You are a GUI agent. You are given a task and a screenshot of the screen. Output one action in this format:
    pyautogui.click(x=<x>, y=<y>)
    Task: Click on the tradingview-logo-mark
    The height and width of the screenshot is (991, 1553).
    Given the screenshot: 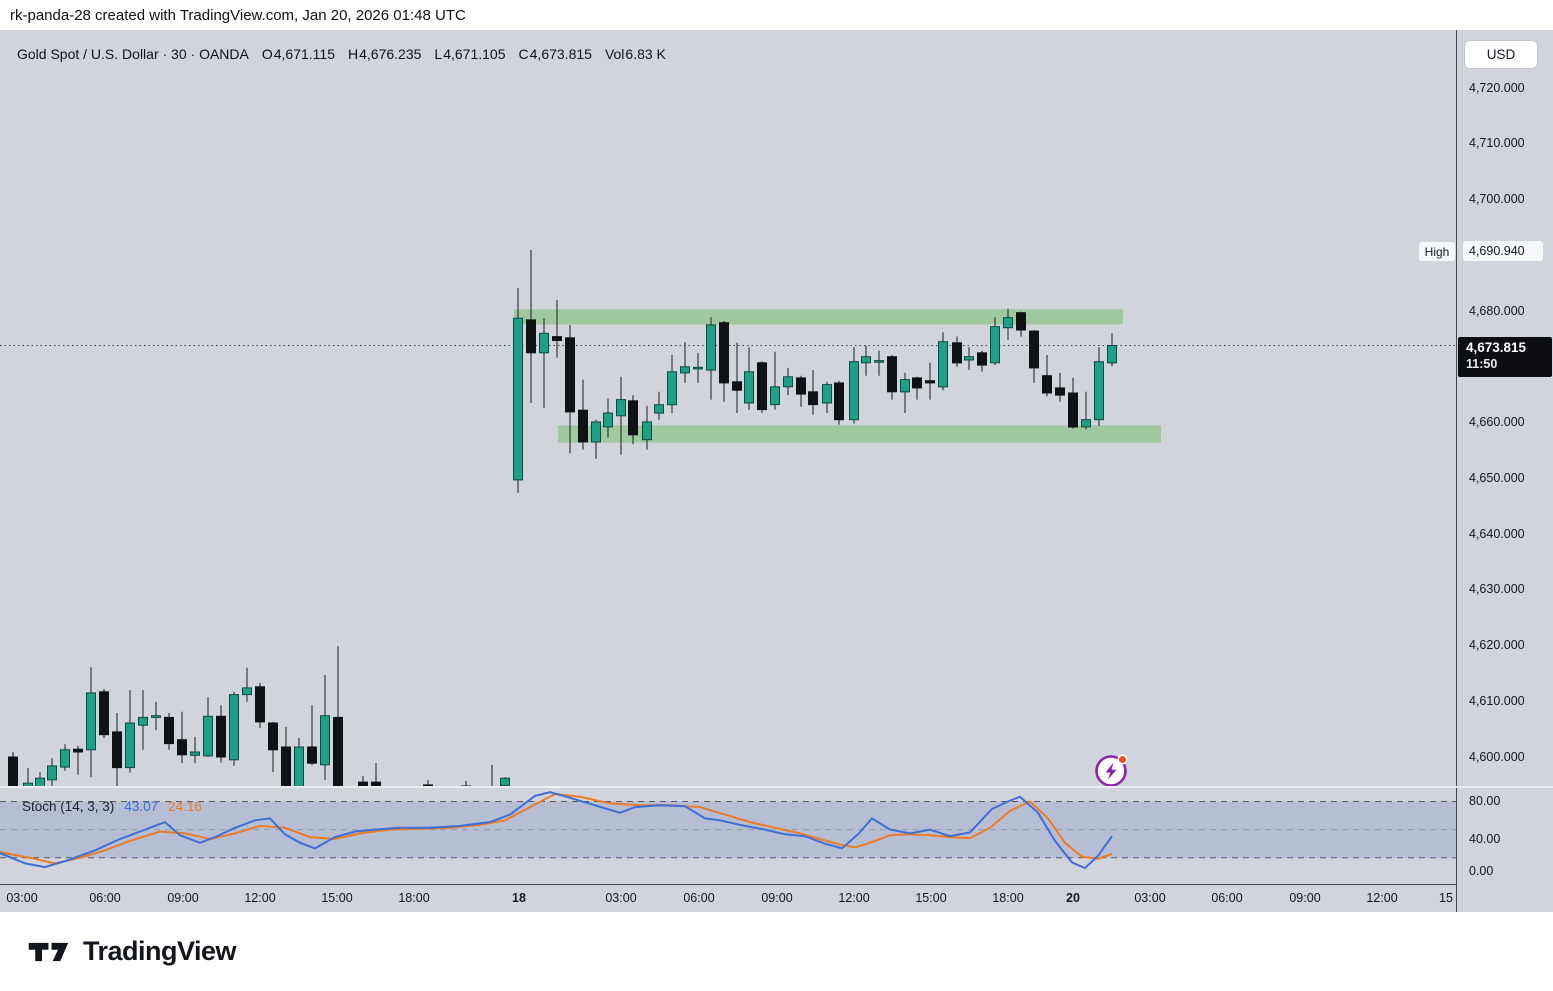 What is the action you would take?
    pyautogui.click(x=48, y=951)
    